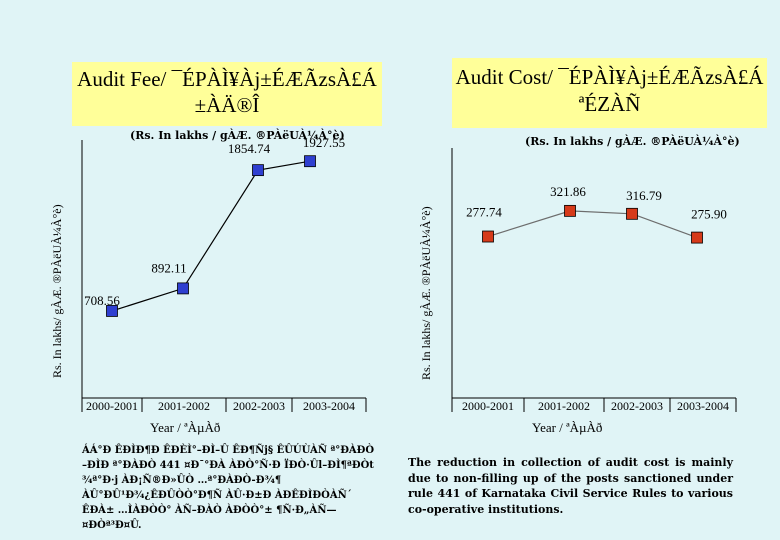 The image size is (780, 540). What do you see at coordinates (211, 236) in the screenshot?
I see `left-series-line` at bounding box center [211, 236].